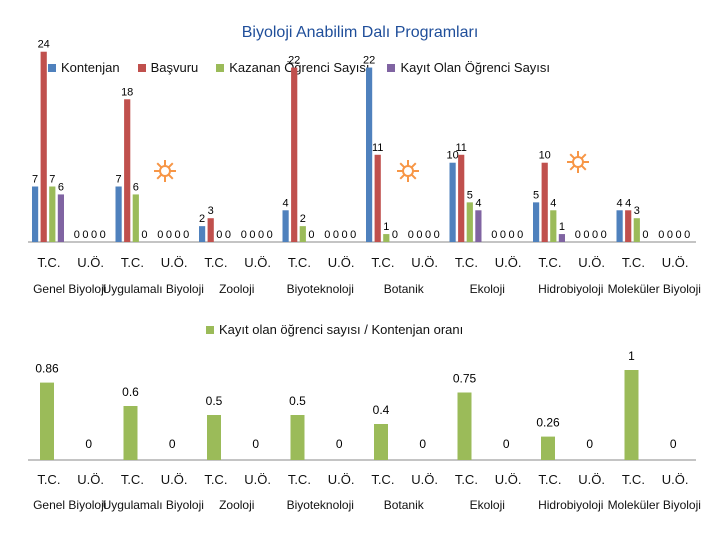 The height and width of the screenshot is (540, 720). What do you see at coordinates (628, 203) in the screenshot?
I see `data-label-basvuru: 4` at bounding box center [628, 203].